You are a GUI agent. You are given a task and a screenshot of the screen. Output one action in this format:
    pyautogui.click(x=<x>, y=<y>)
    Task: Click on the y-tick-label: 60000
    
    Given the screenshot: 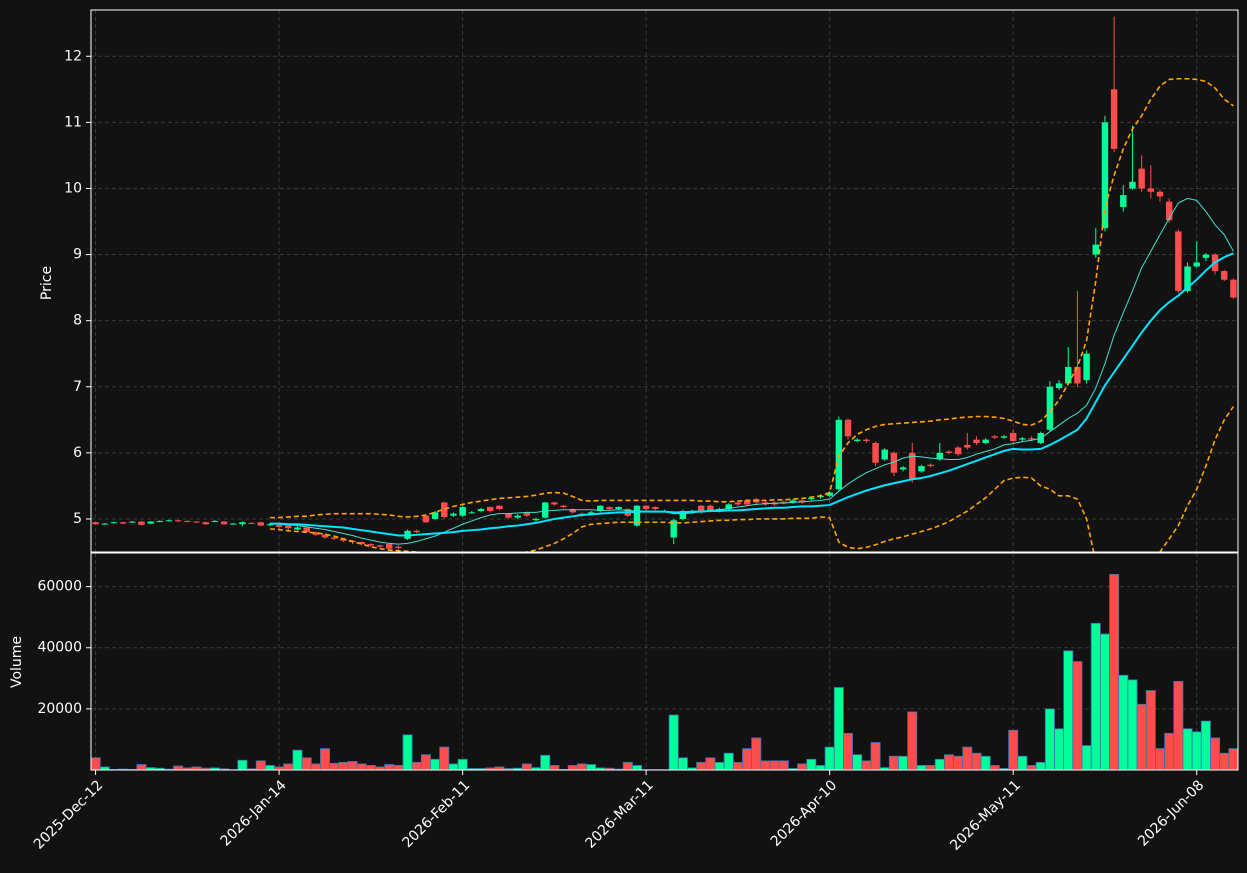 What is the action you would take?
    pyautogui.click(x=59, y=587)
    